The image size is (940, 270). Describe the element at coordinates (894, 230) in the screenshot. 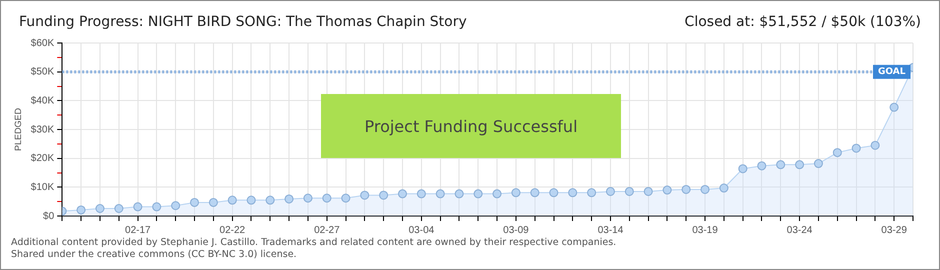

I see `x-tick-label: 03-29` at that location.